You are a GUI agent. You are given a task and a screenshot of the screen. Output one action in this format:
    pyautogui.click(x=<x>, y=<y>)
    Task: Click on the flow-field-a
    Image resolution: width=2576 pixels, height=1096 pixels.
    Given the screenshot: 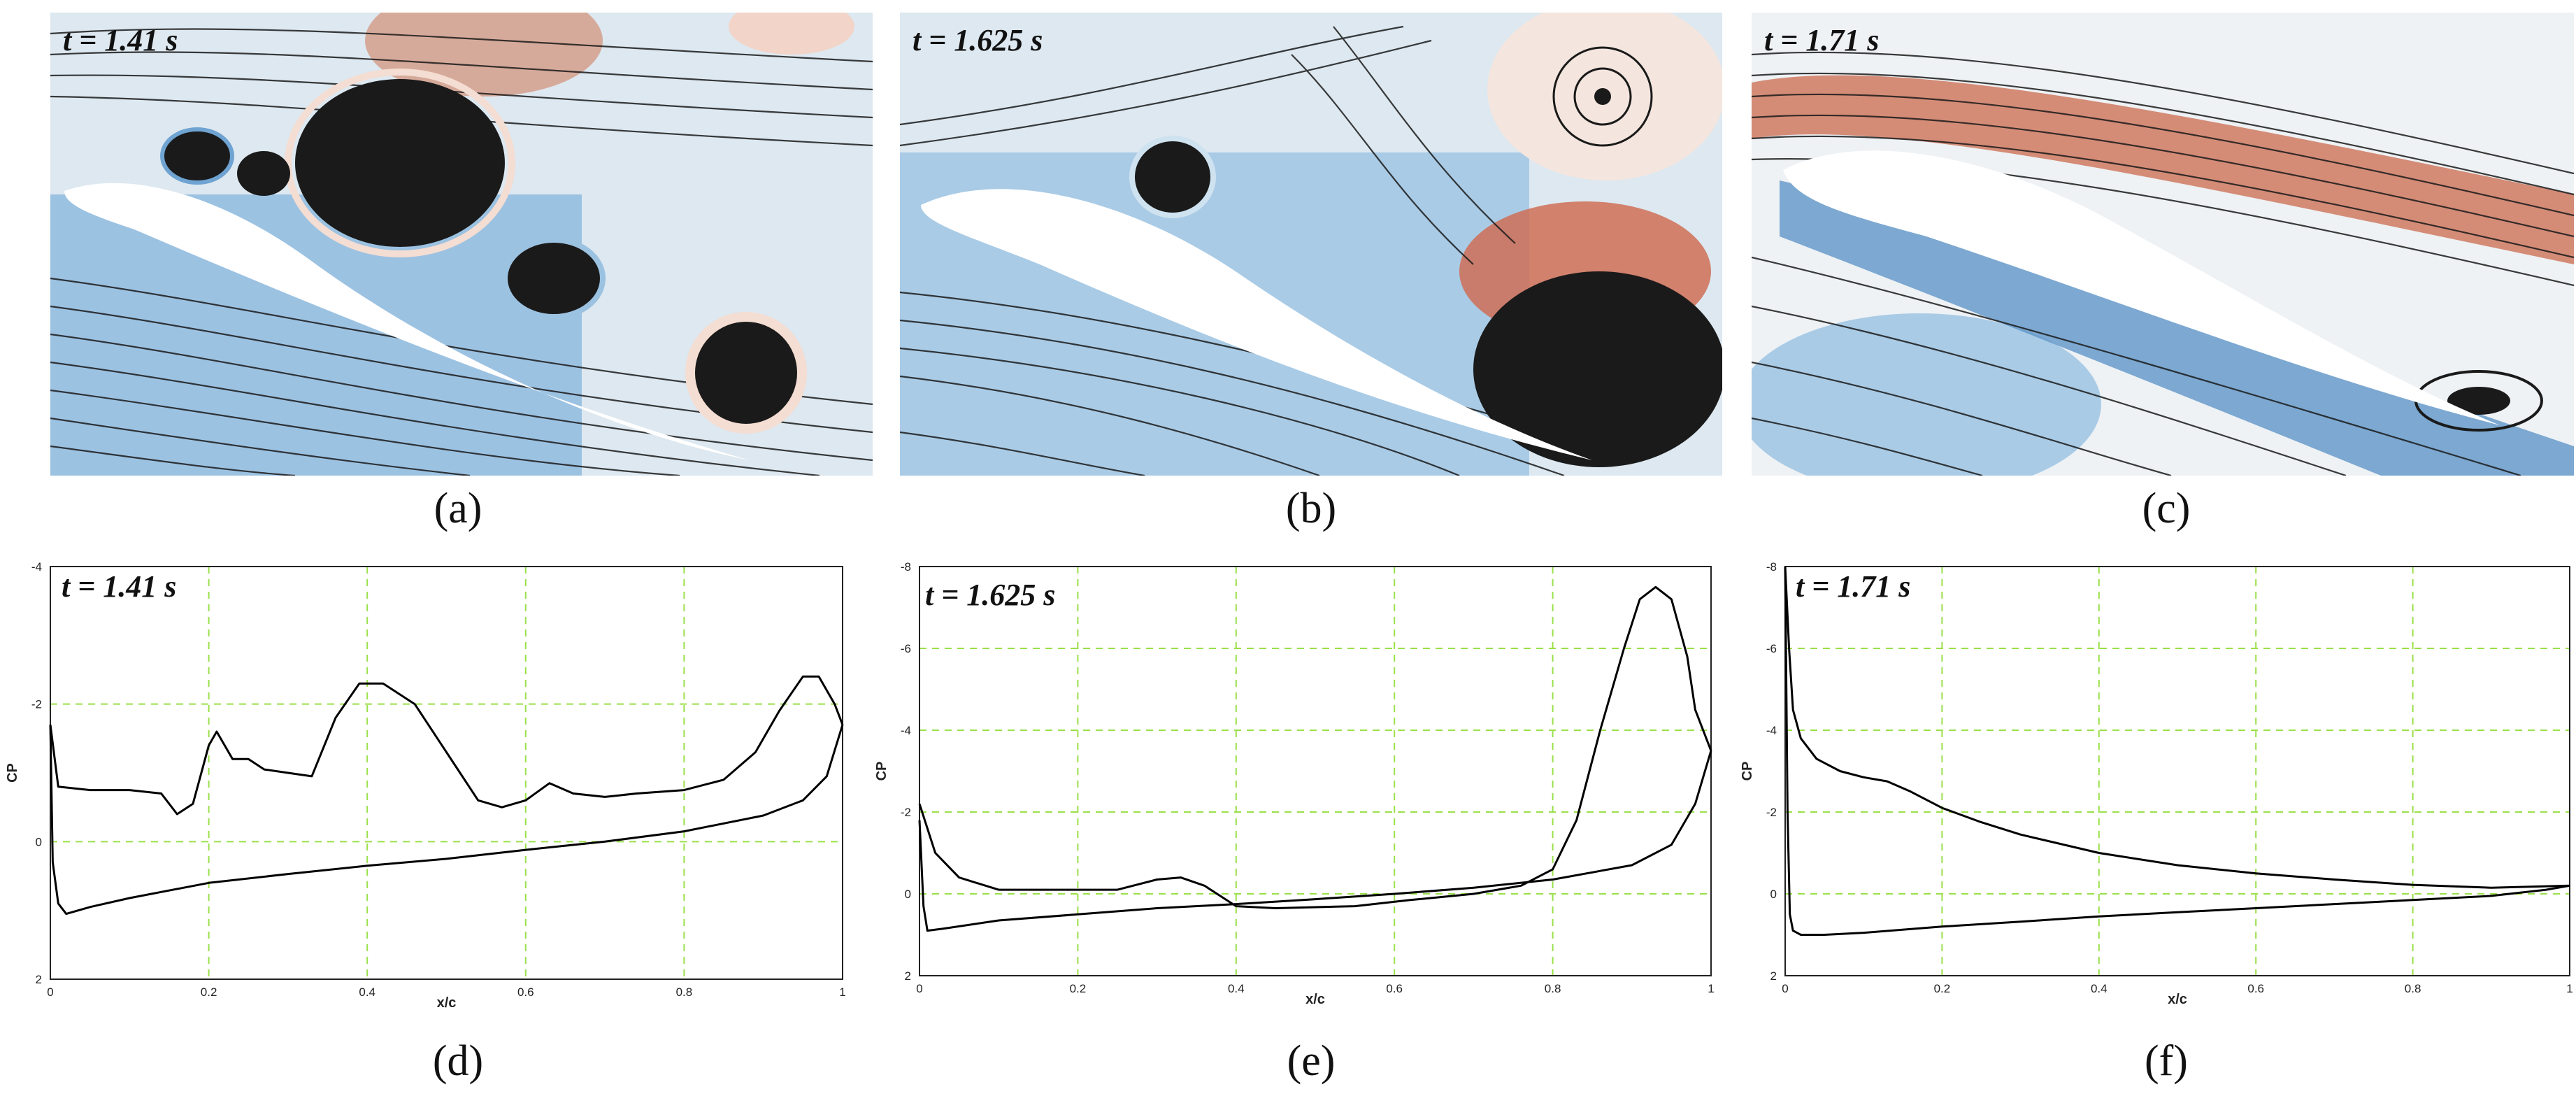 What is the action you would take?
    pyautogui.click(x=461, y=245)
    